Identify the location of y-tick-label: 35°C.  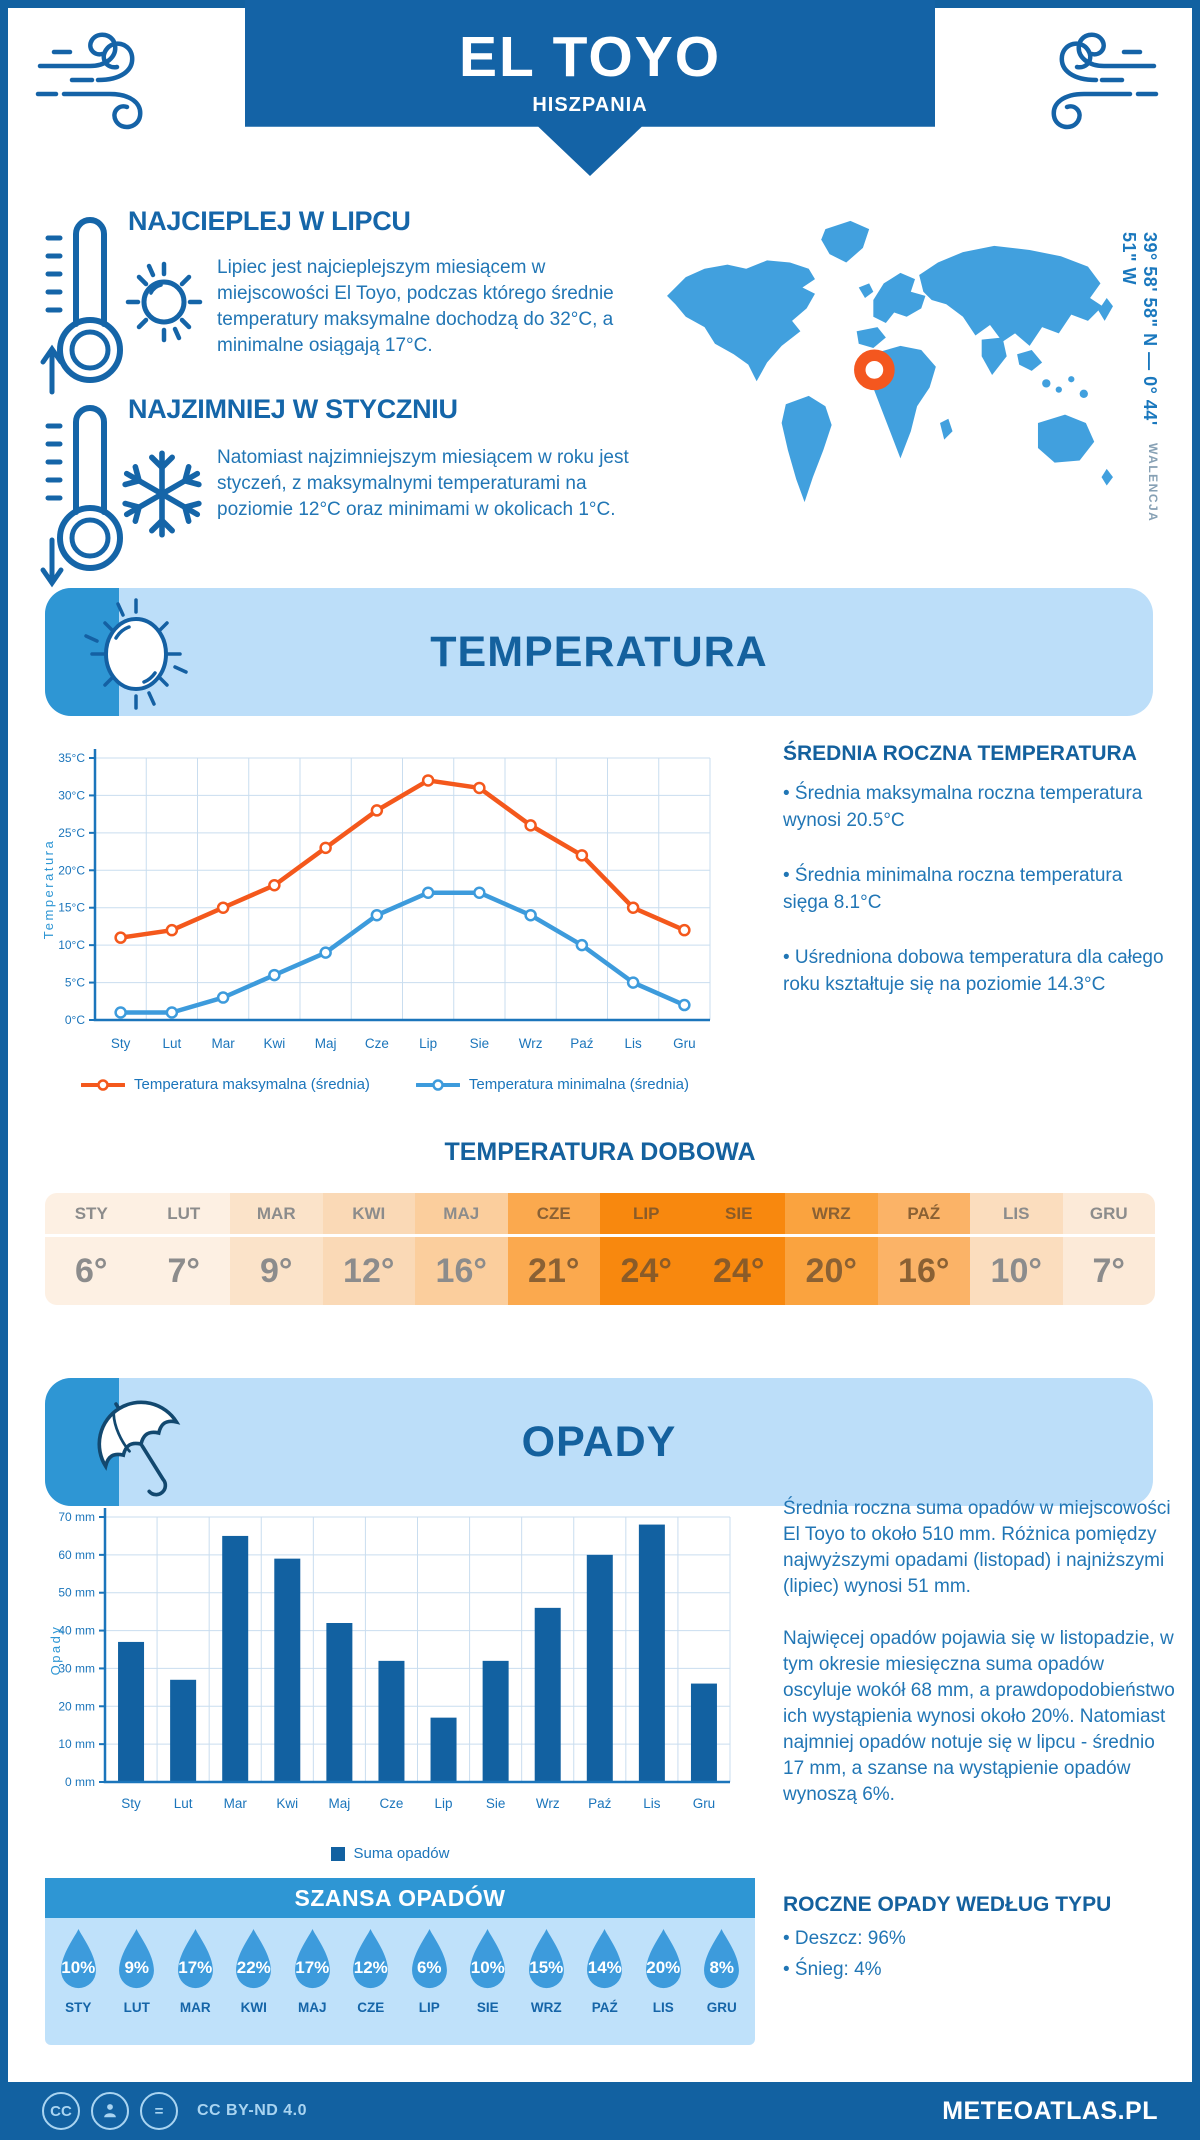
(71, 758).